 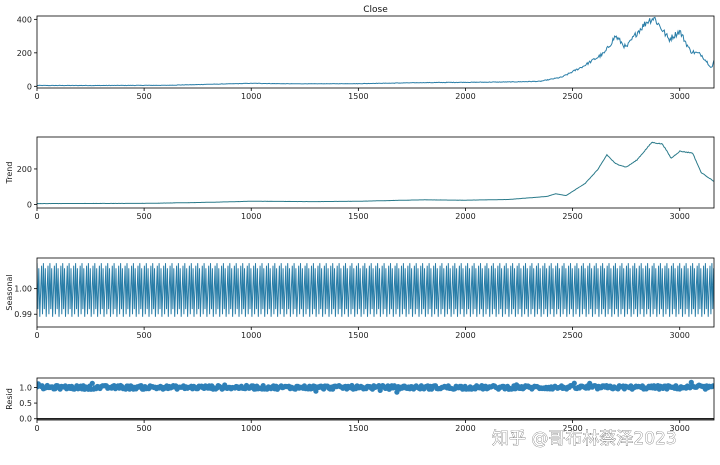 I want to click on y-tick-label: 1.00, so click(x=23, y=289).